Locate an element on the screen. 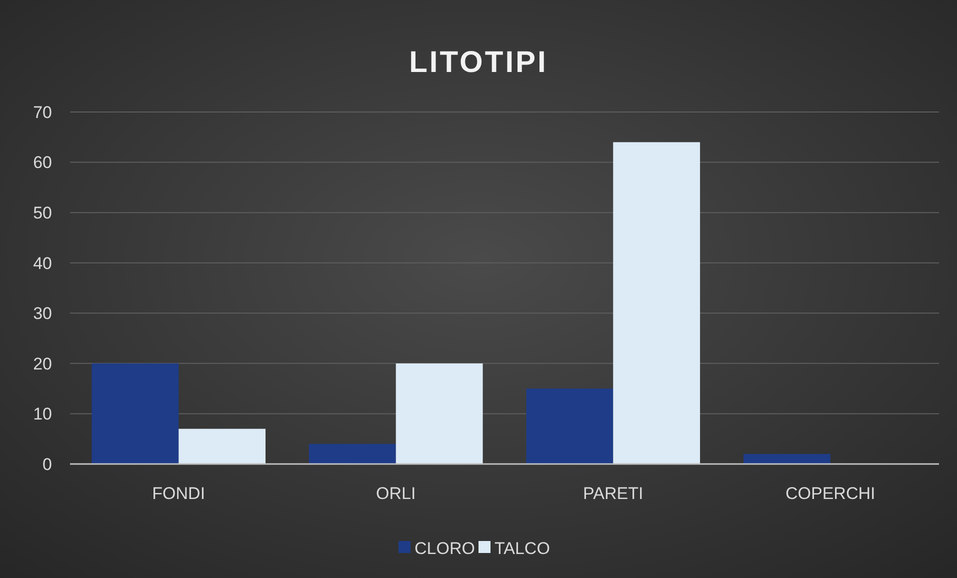  y-tick-label: 10 is located at coordinates (42, 414).